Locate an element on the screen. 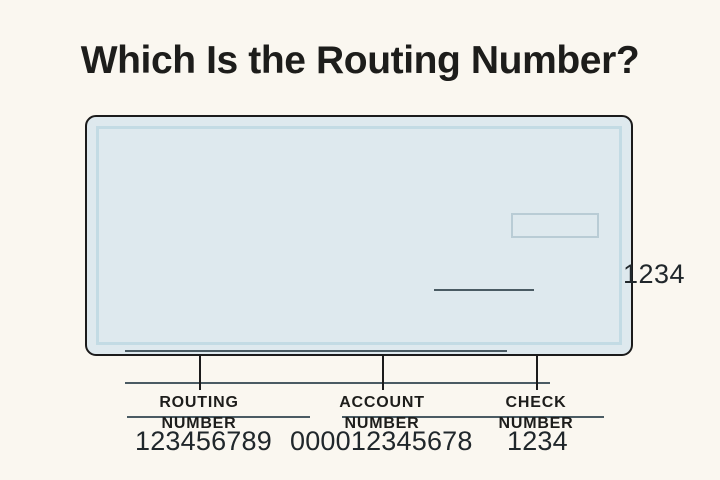  callout-account-line-2: NUMBER is located at coordinates (382, 423).